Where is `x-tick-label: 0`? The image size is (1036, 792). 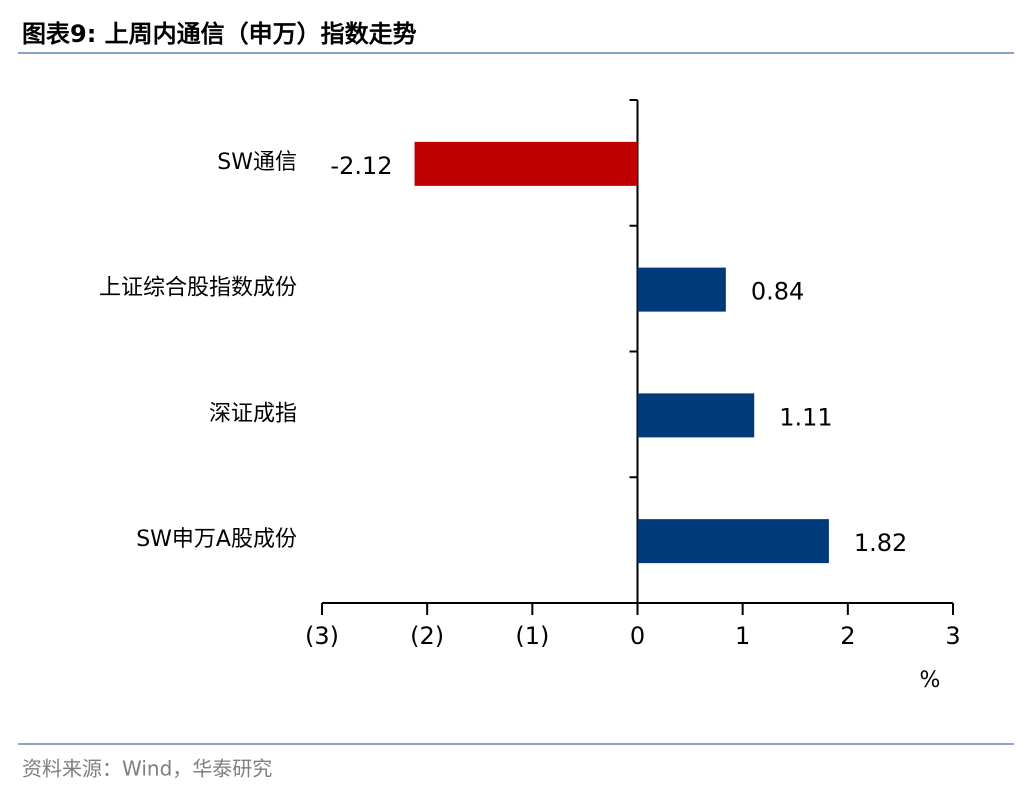 x-tick-label: 0 is located at coordinates (637, 636).